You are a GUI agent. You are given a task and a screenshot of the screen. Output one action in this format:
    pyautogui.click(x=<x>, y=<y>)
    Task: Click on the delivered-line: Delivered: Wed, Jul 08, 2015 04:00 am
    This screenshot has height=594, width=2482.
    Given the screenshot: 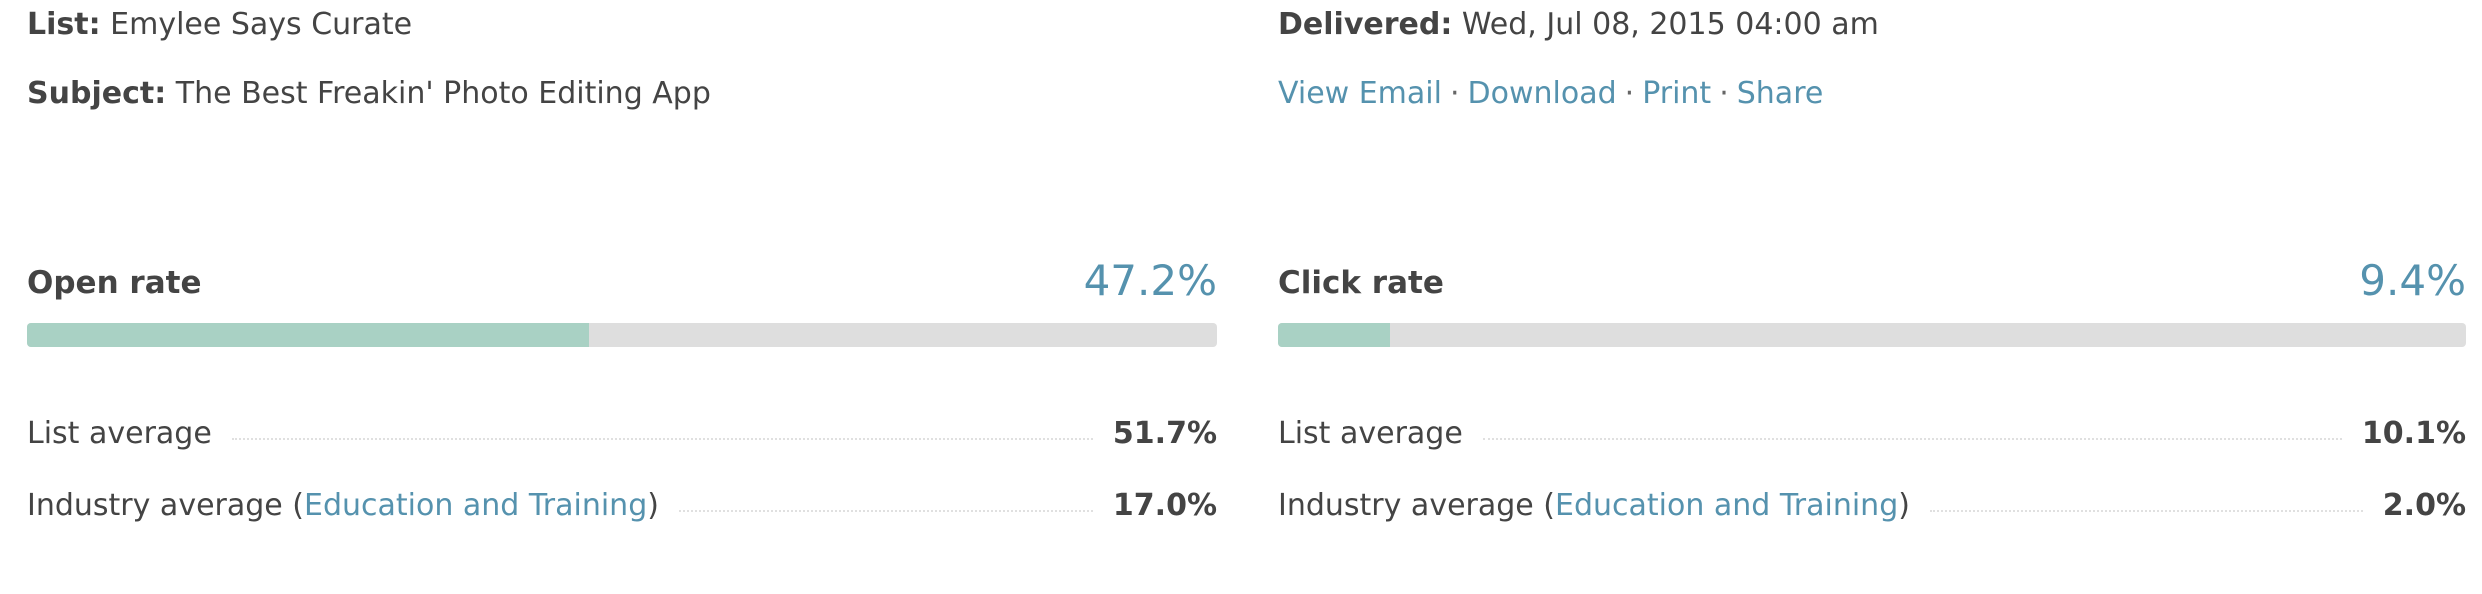 What is the action you would take?
    pyautogui.click(x=1578, y=25)
    